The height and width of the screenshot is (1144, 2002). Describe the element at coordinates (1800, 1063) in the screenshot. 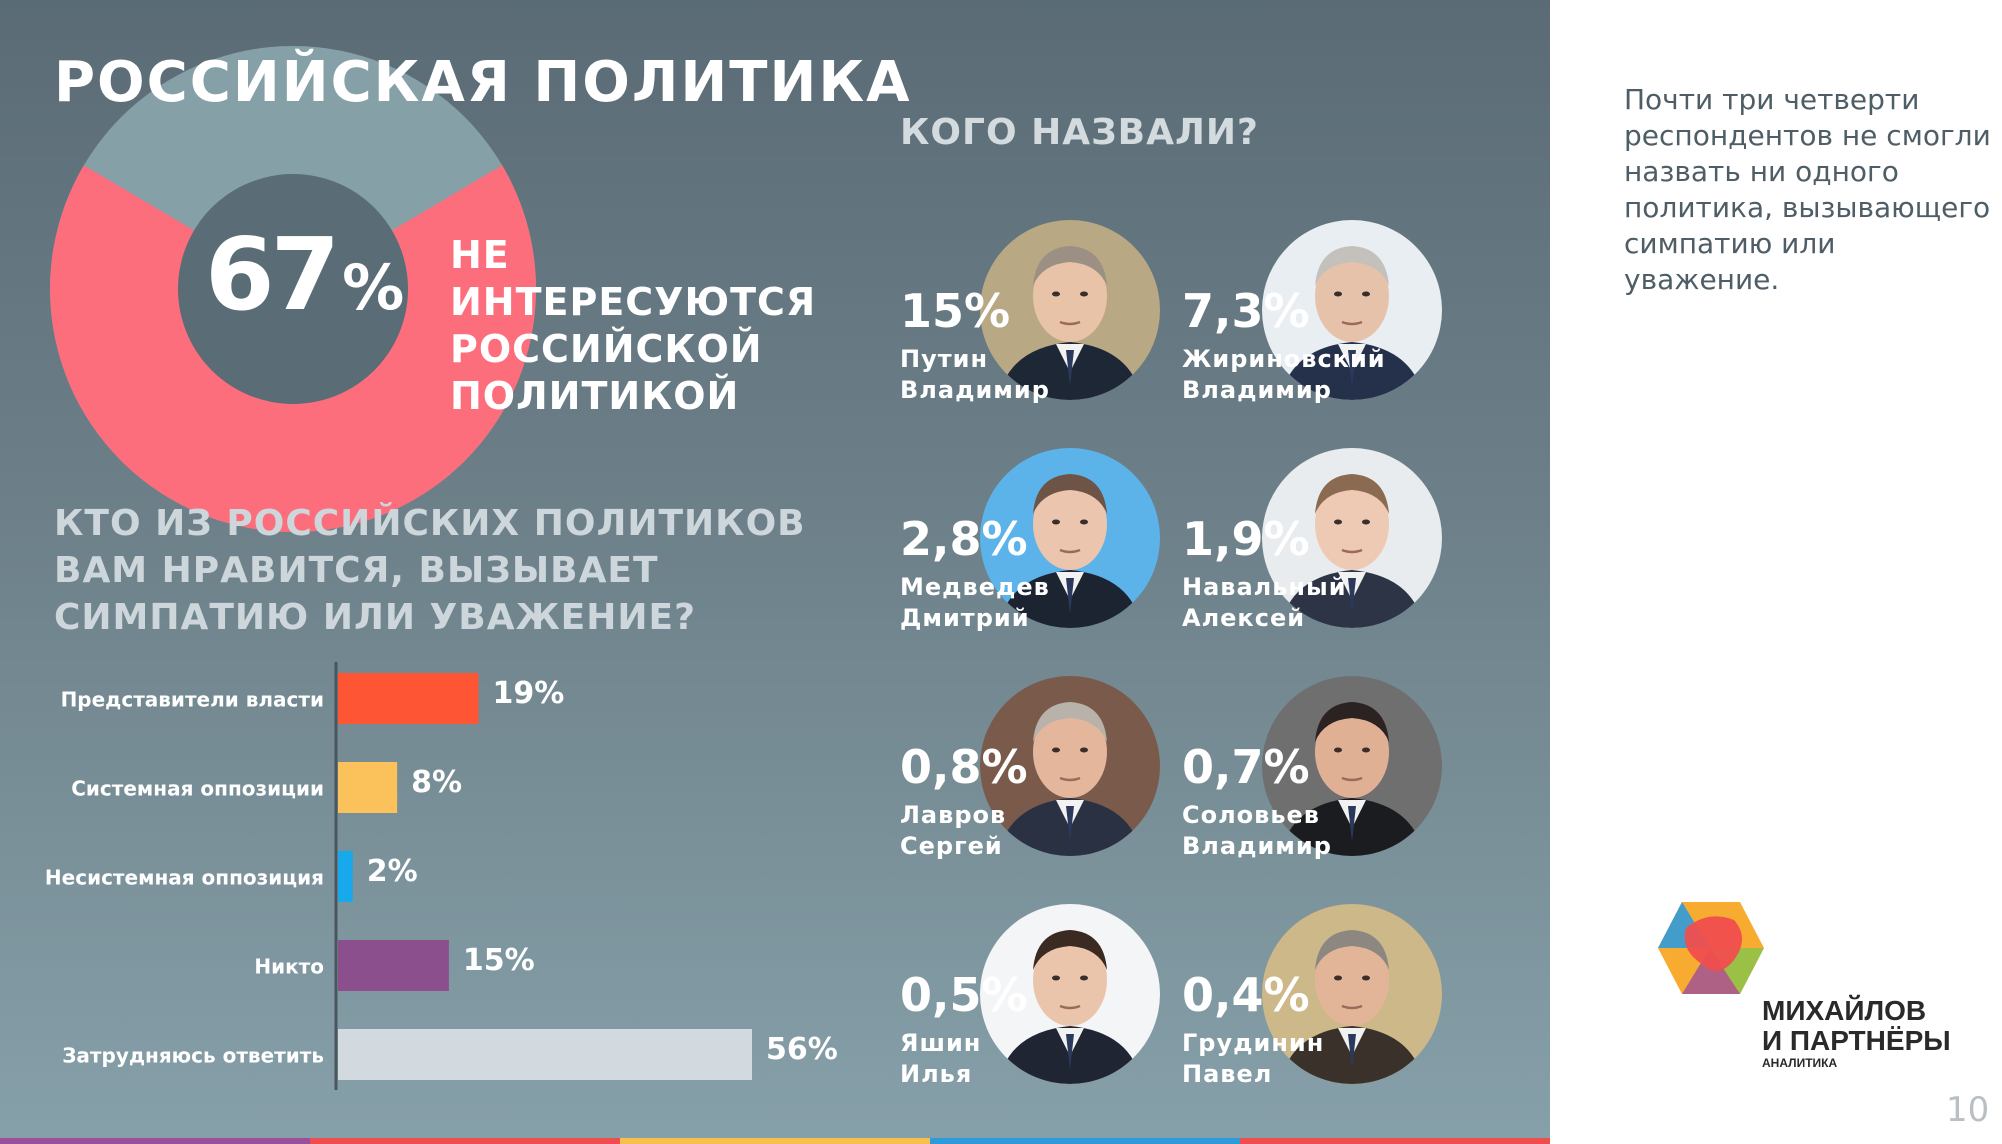

I see `logo-subtitle: АНАЛИТИКА` at that location.